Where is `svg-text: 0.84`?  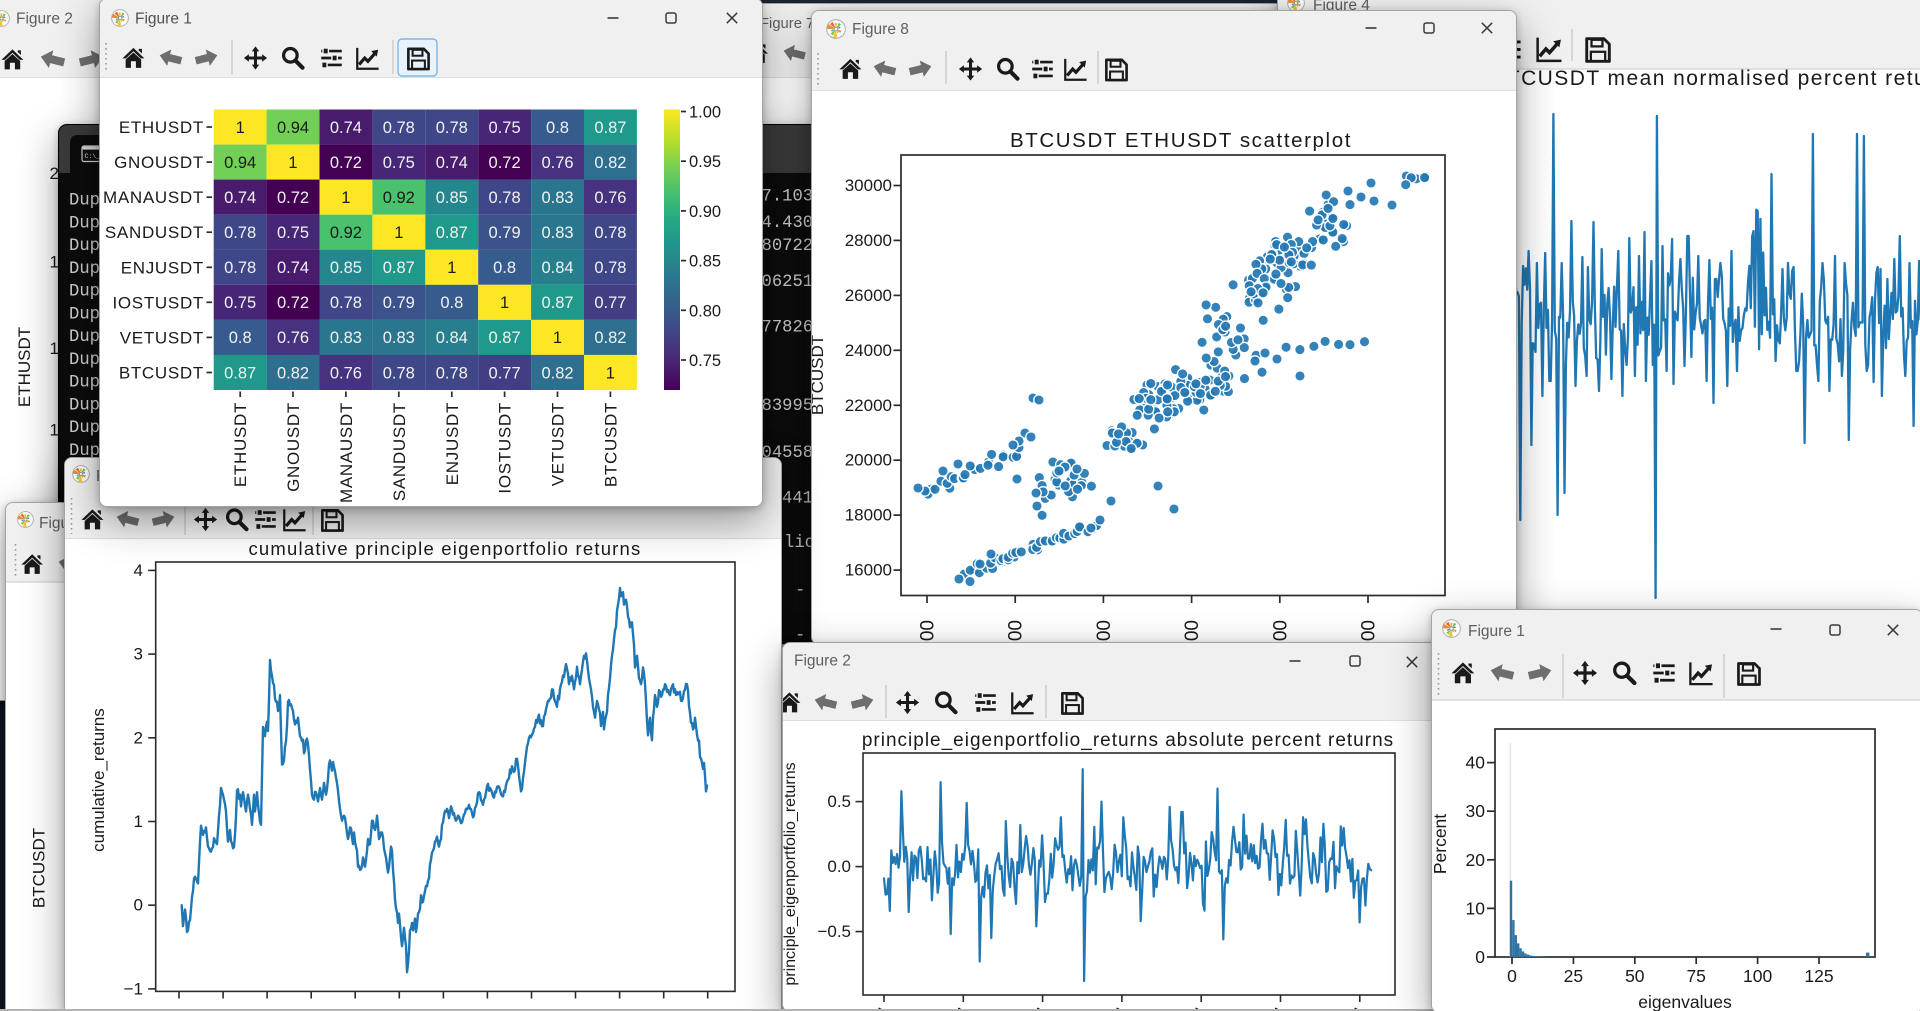 svg-text: 0.84 is located at coordinates (452, 338).